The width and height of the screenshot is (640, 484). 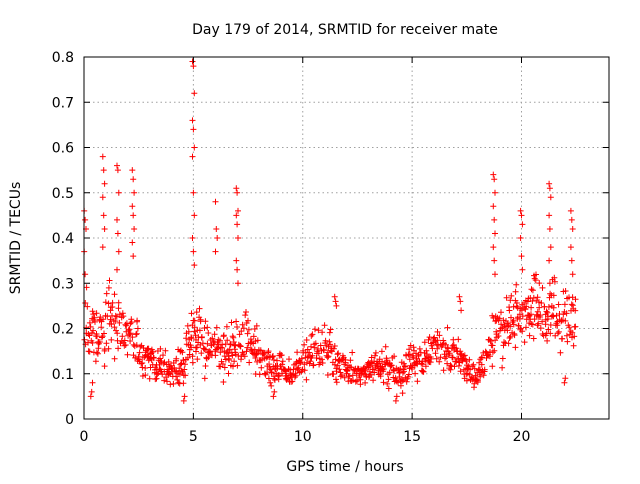 I want to click on y-tick-label: 0.6, so click(x=63, y=149).